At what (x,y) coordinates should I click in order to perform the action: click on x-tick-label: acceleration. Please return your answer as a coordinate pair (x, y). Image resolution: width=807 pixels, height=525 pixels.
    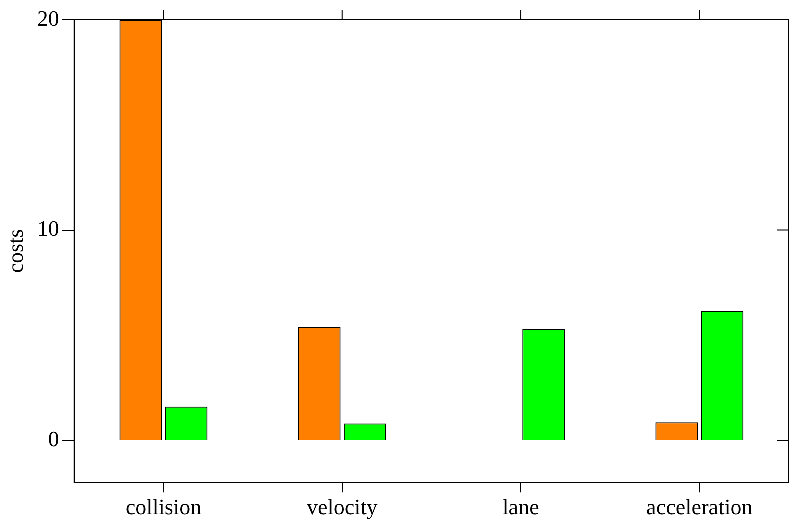
    Looking at the image, I should click on (699, 507).